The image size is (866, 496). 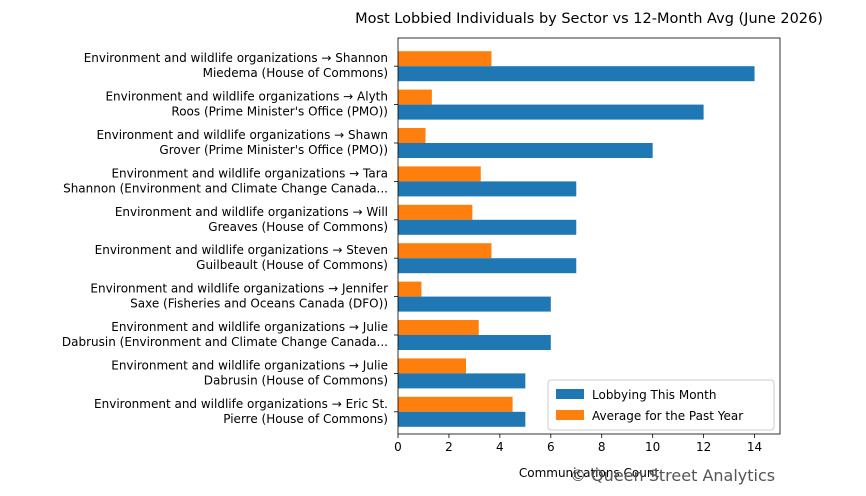 What do you see at coordinates (703, 447) in the screenshot?
I see `x-tick-label: 12` at bounding box center [703, 447].